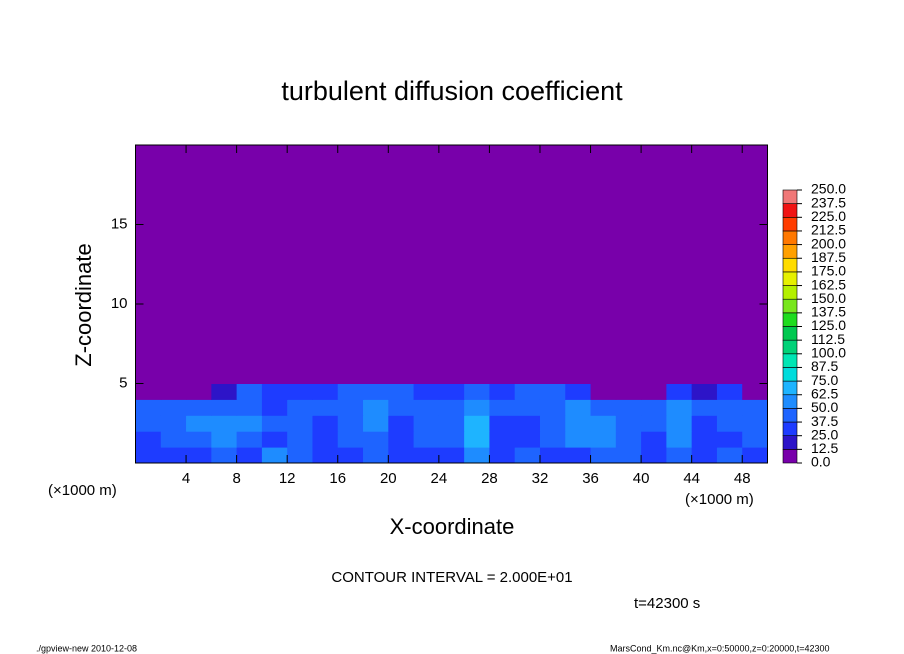 The height and width of the screenshot is (654, 904). What do you see at coordinates (828, 271) in the screenshot?
I see `colorbar-label: 175.0` at bounding box center [828, 271].